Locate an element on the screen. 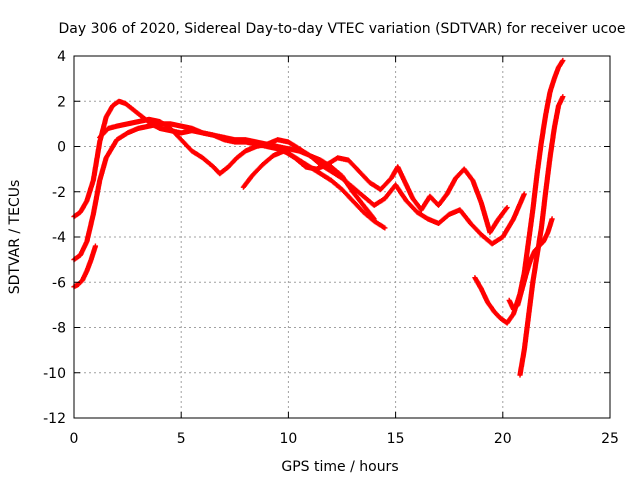  x-tick-label: 15 is located at coordinates (396, 439).